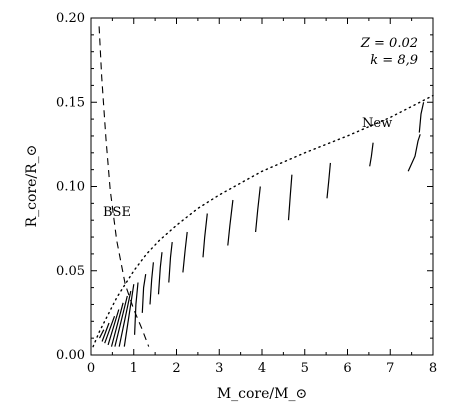 The height and width of the screenshot is (412, 458). What do you see at coordinates (176, 368) in the screenshot?
I see `x-tick-label: 2` at bounding box center [176, 368].